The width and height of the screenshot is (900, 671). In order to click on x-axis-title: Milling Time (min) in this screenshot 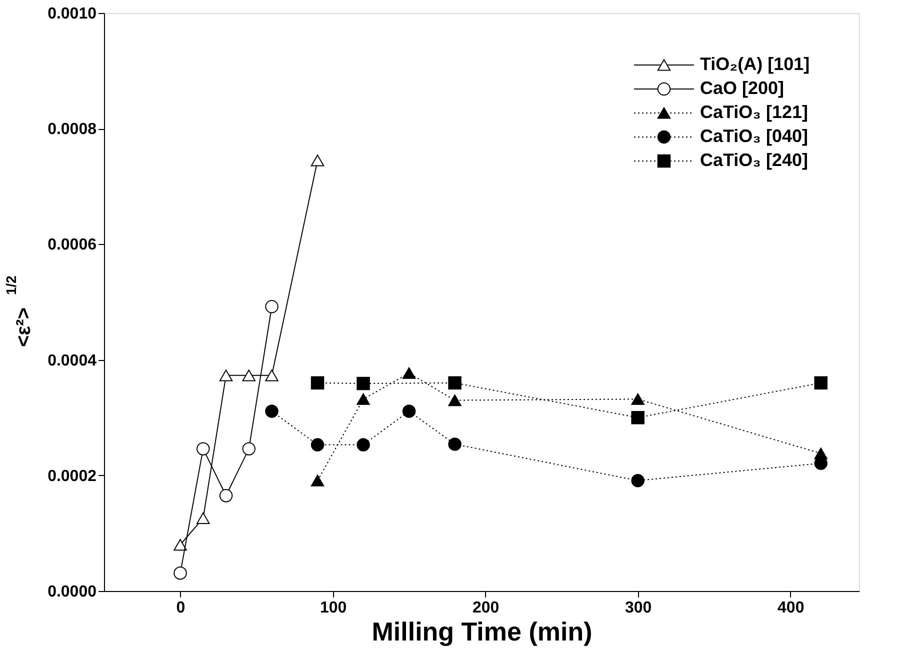, I will do `click(482, 631)`.